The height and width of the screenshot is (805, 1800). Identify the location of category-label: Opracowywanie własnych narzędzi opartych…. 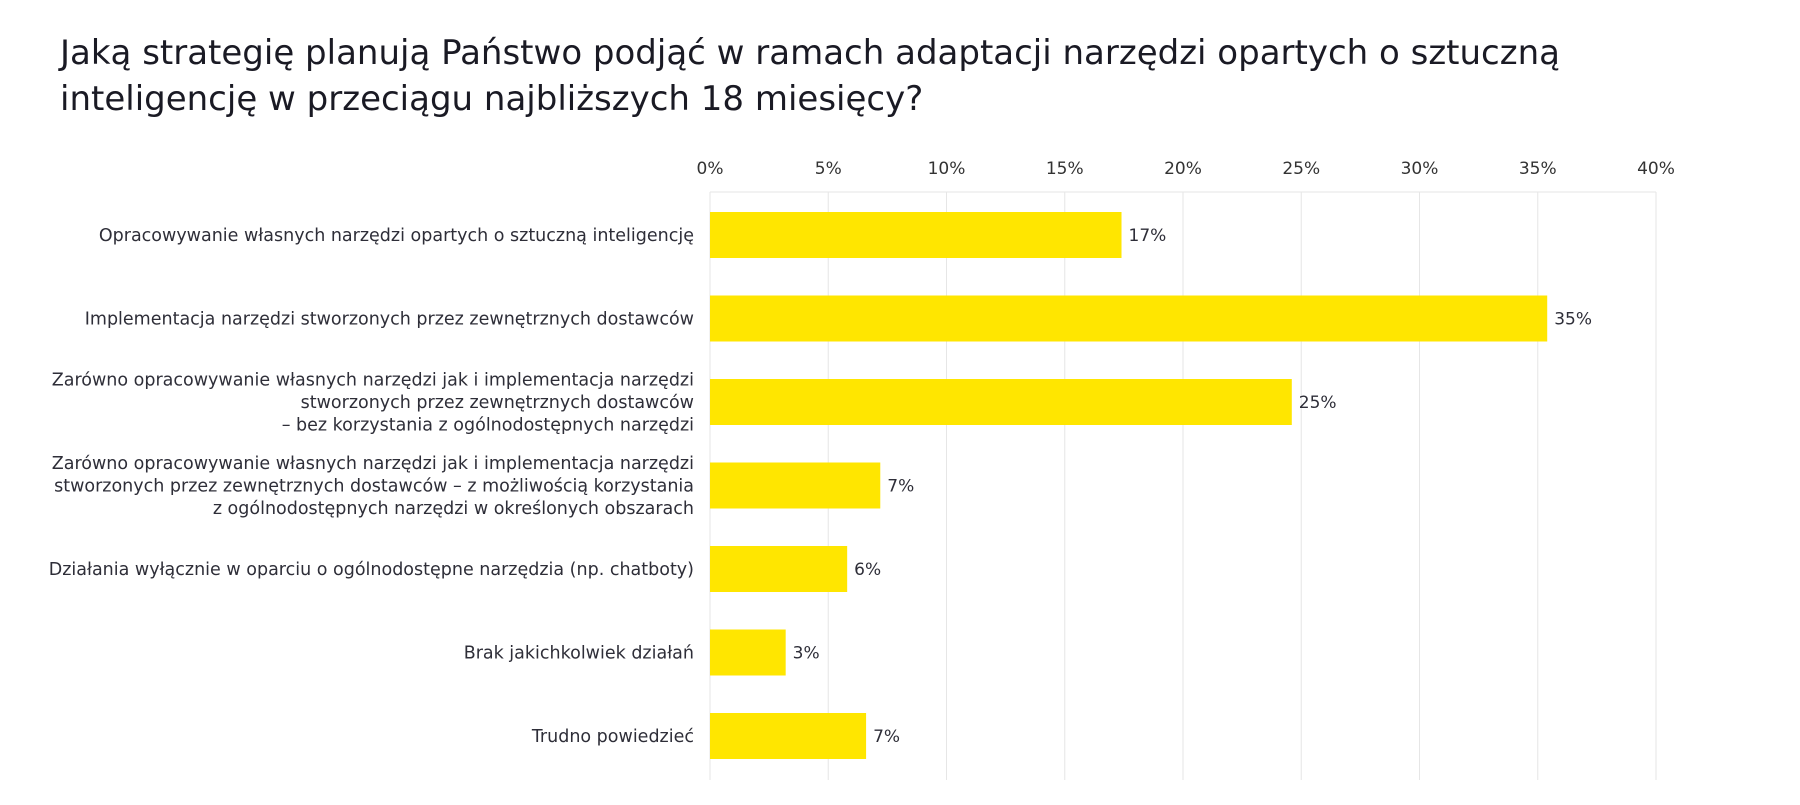
(396, 236).